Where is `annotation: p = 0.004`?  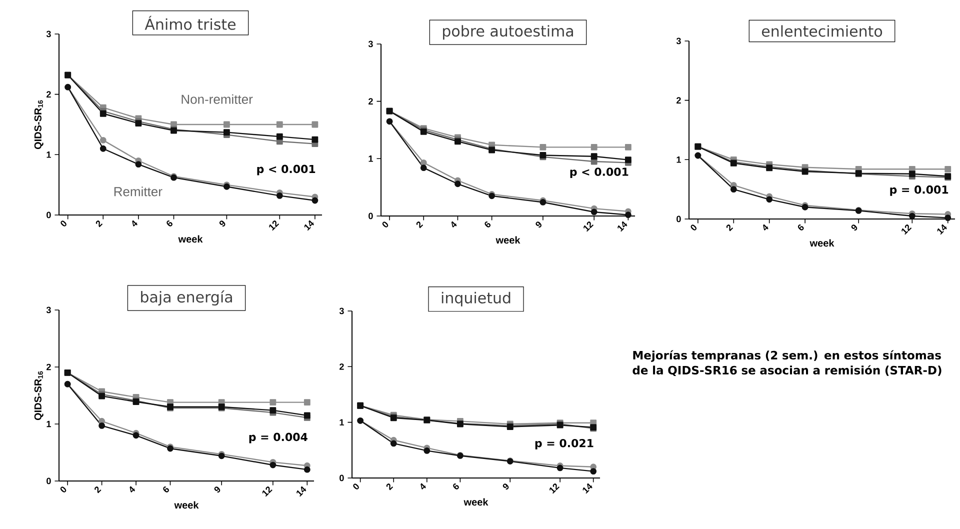
annotation: p = 0.004 is located at coordinates (278, 438).